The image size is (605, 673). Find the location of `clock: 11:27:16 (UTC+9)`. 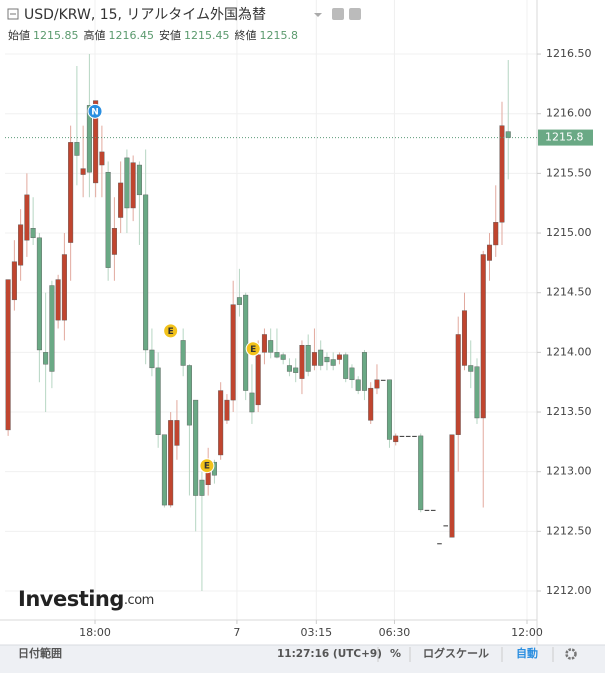

clock: 11:27:16 (UTC+9) is located at coordinates (329, 654).